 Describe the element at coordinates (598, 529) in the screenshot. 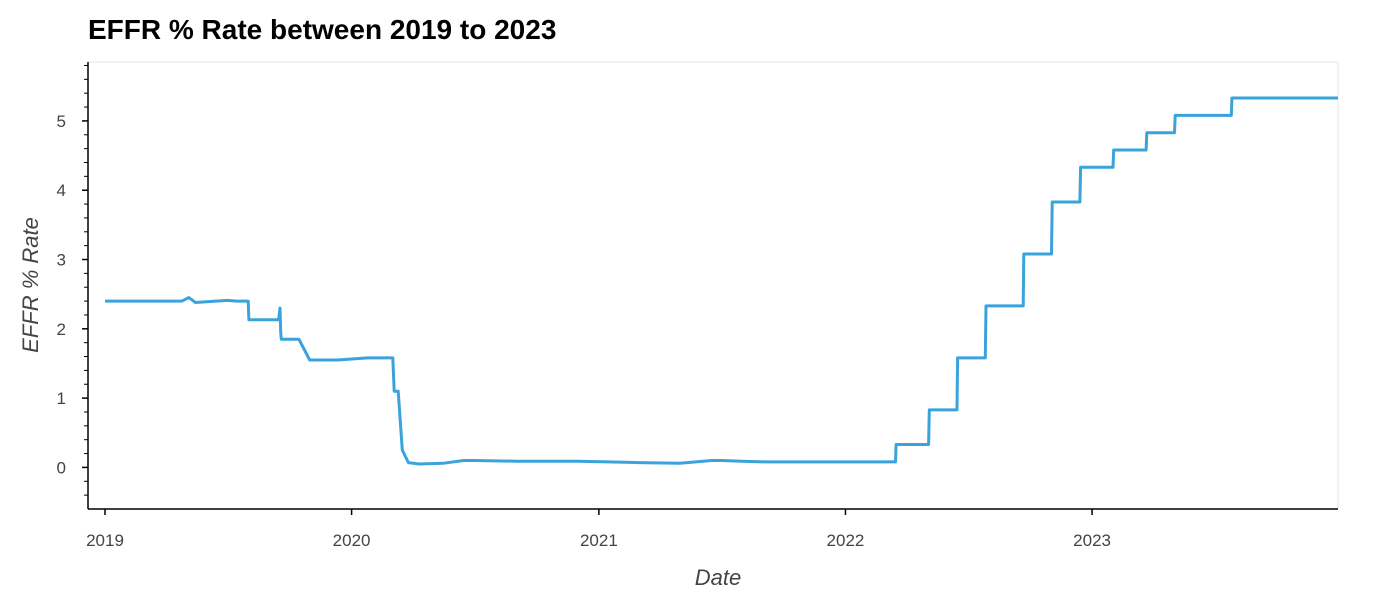

I see `x-ticks: 2019 2020 2021 2022 2023` at that location.